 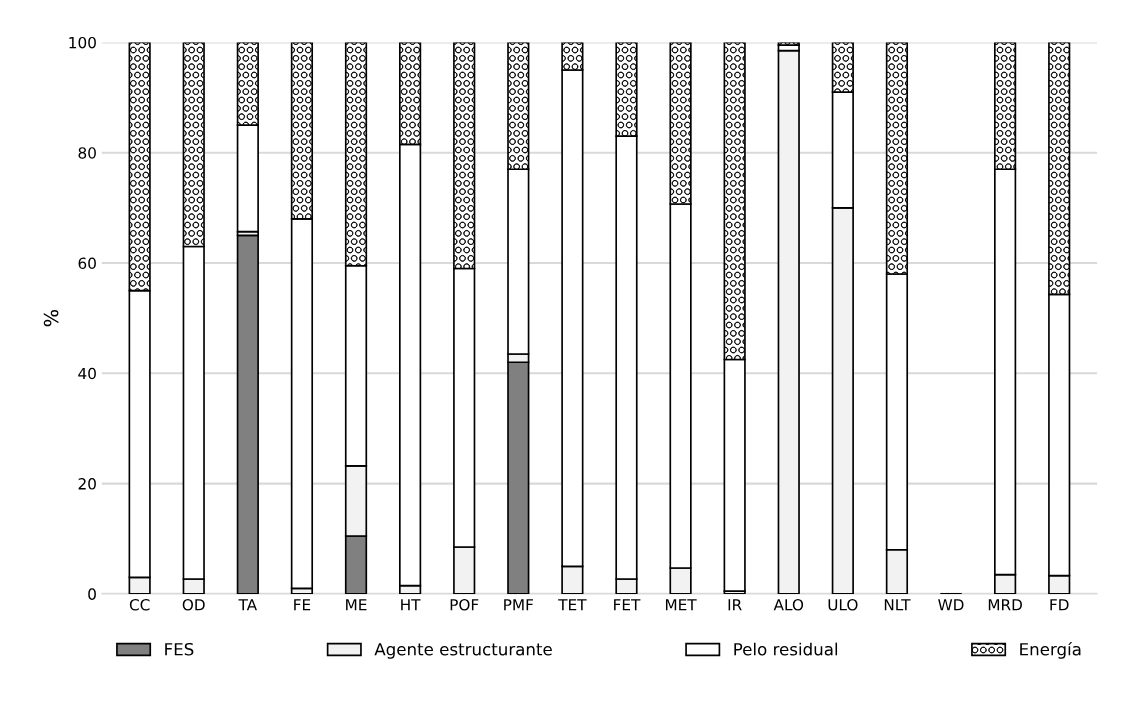 What do you see at coordinates (139, 605) in the screenshot?
I see `x-tick-label: CC` at bounding box center [139, 605].